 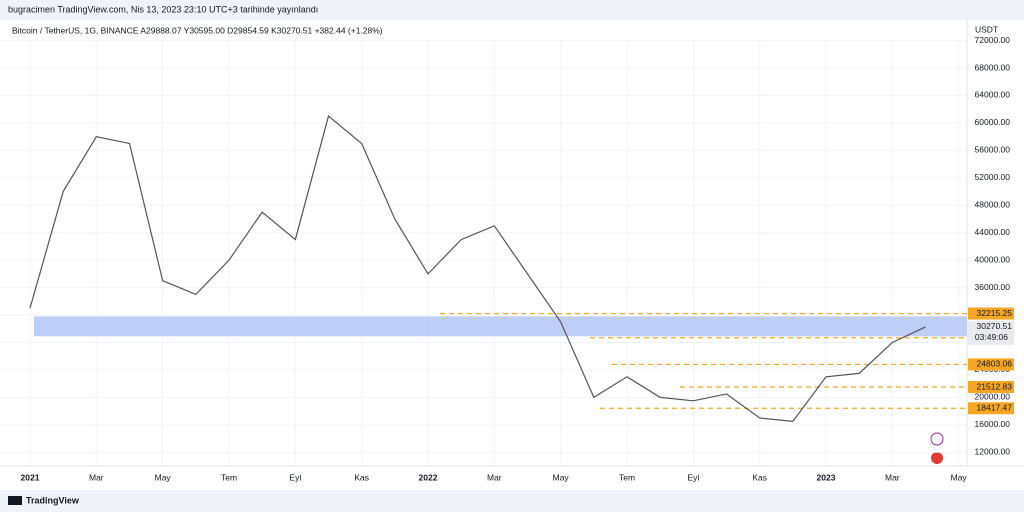 What do you see at coordinates (995, 313) in the screenshot?
I see `level-label: 32215.25` at bounding box center [995, 313].